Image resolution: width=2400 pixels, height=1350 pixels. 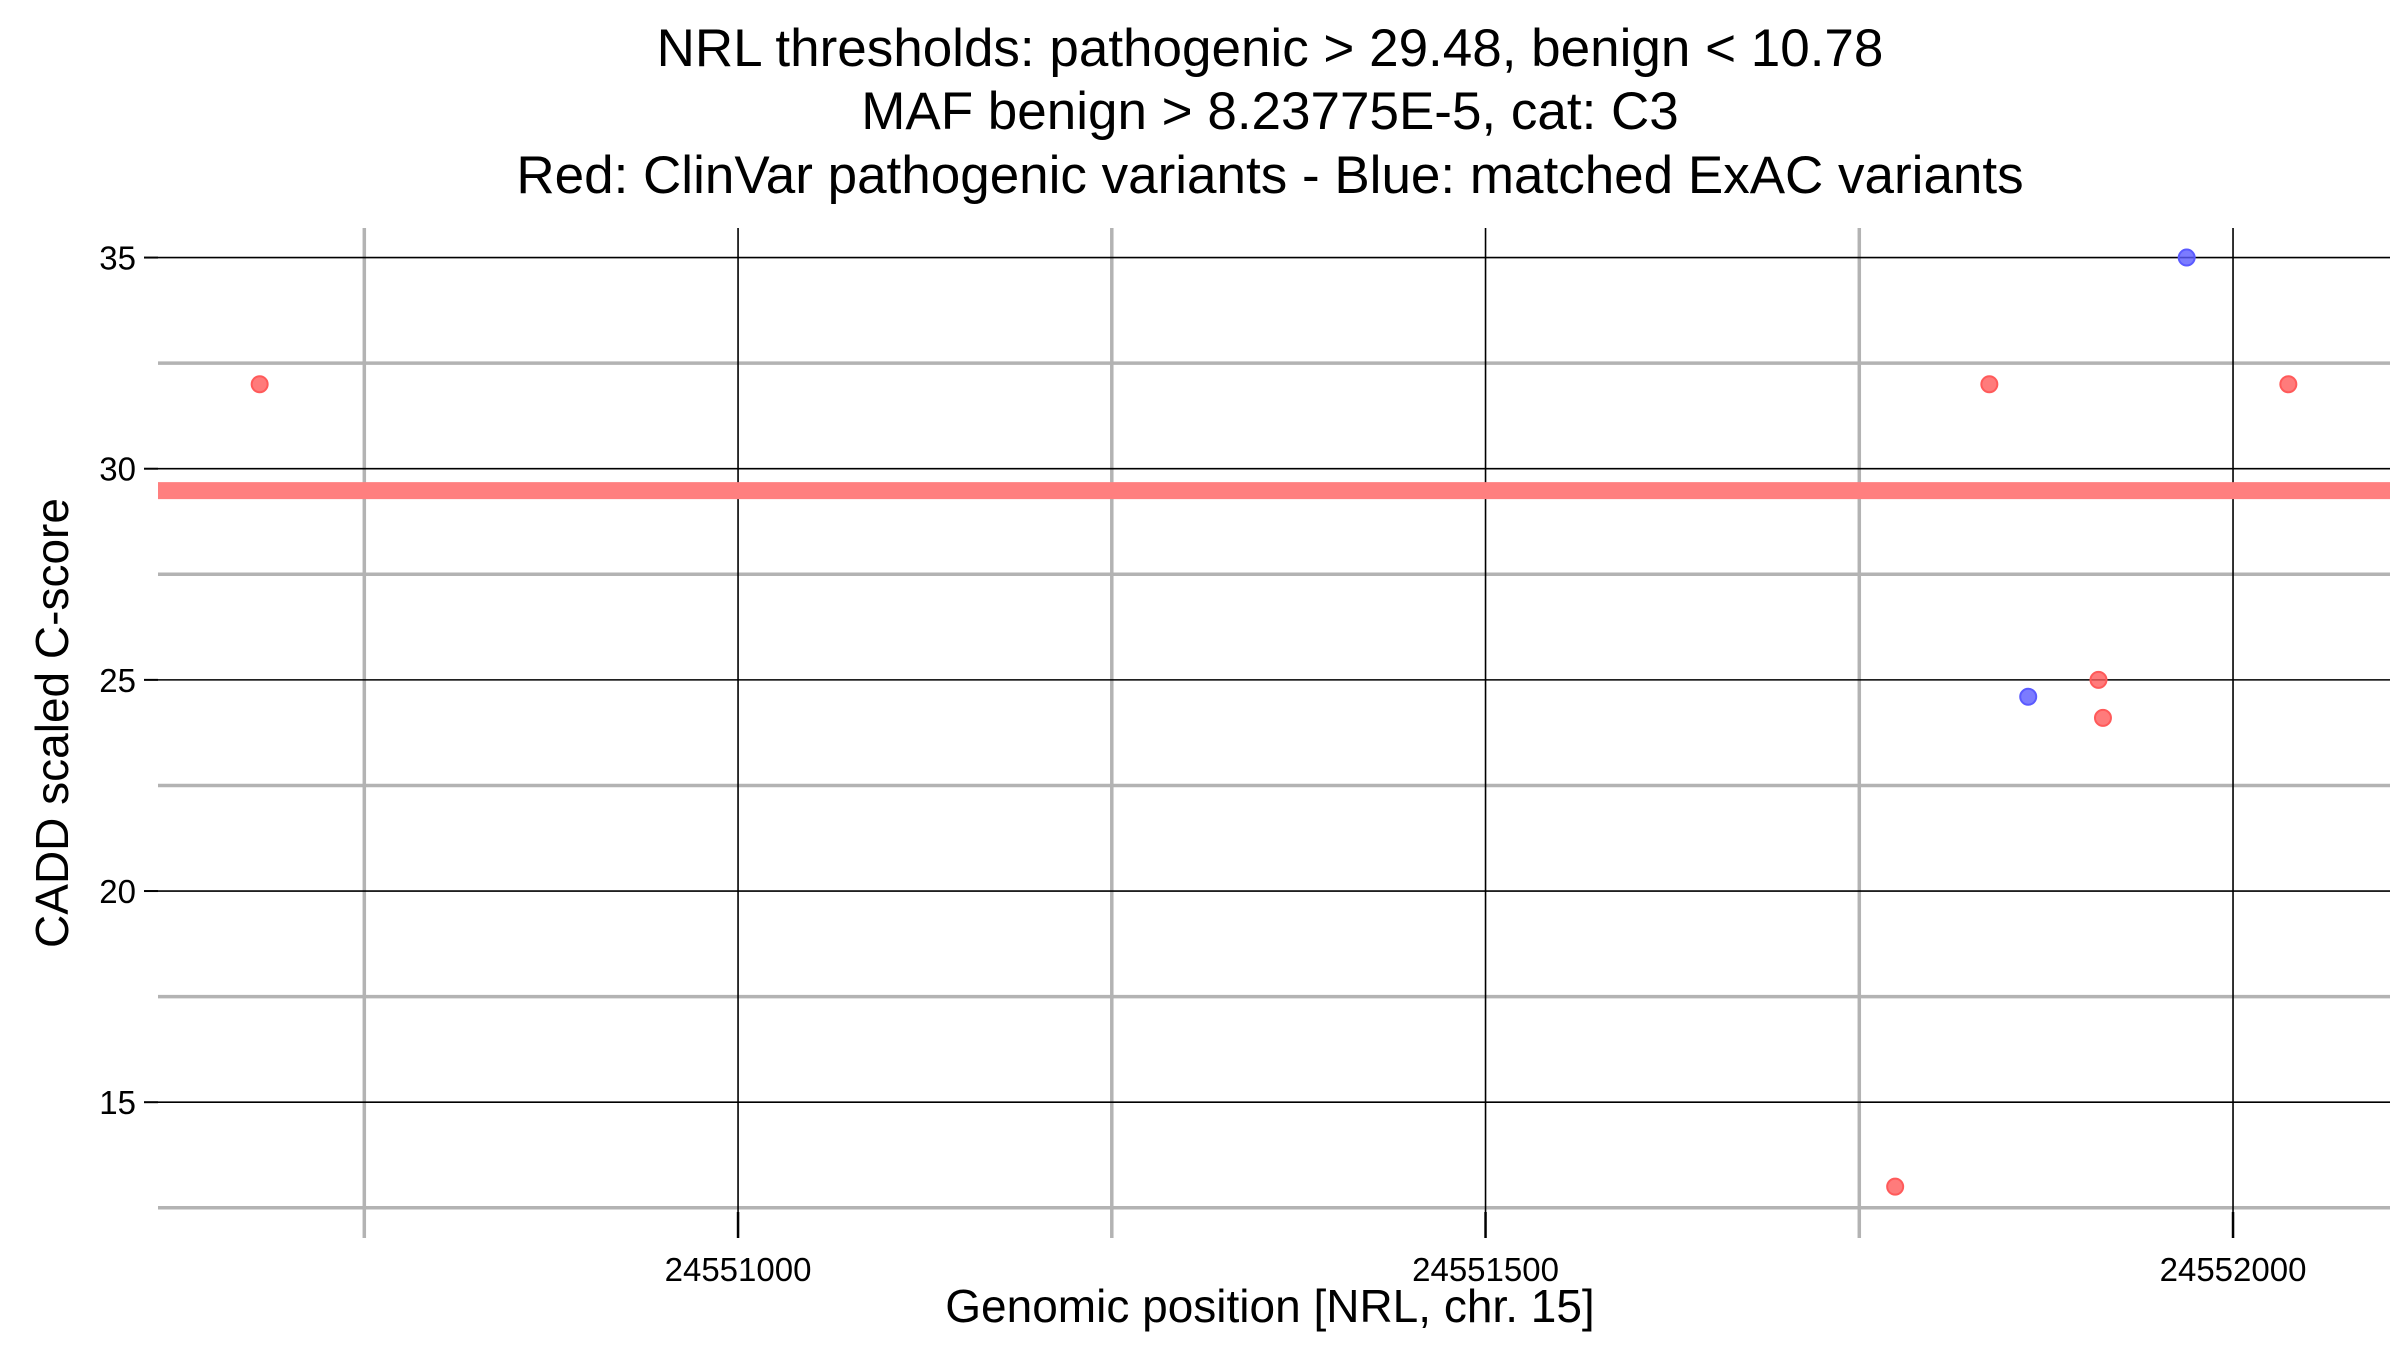 I want to click on chart-title-line-2: MAF benign > 8.23775E-5, cat: C3, so click(x=1270, y=111).